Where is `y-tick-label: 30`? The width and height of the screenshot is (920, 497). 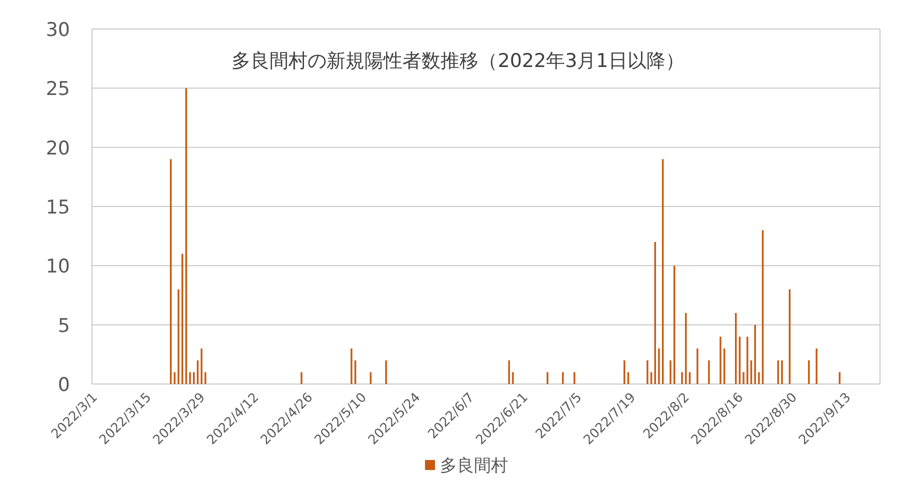 y-tick-label: 30 is located at coordinates (58, 30).